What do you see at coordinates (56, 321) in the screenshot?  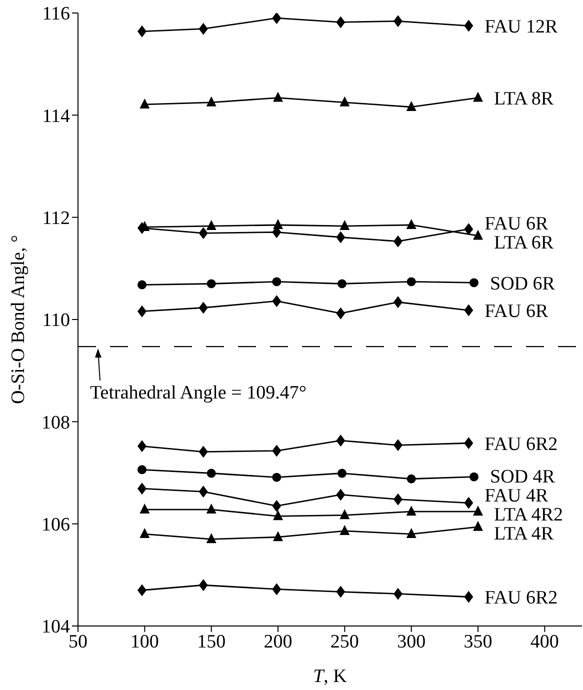 I see `y-tick-label: 110` at bounding box center [56, 321].